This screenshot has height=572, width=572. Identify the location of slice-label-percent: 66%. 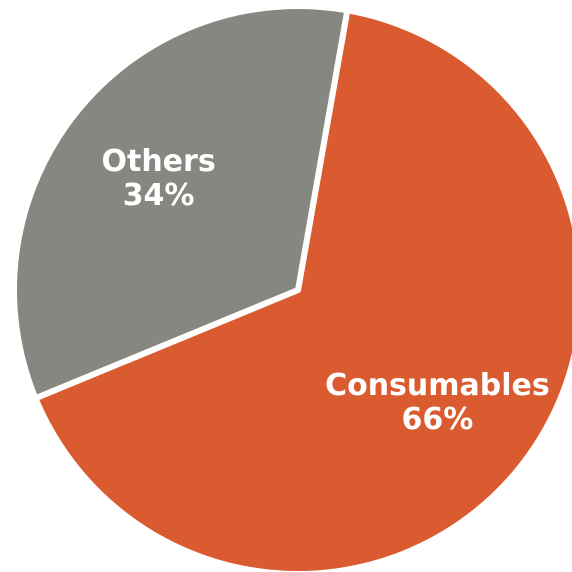
(437, 419).